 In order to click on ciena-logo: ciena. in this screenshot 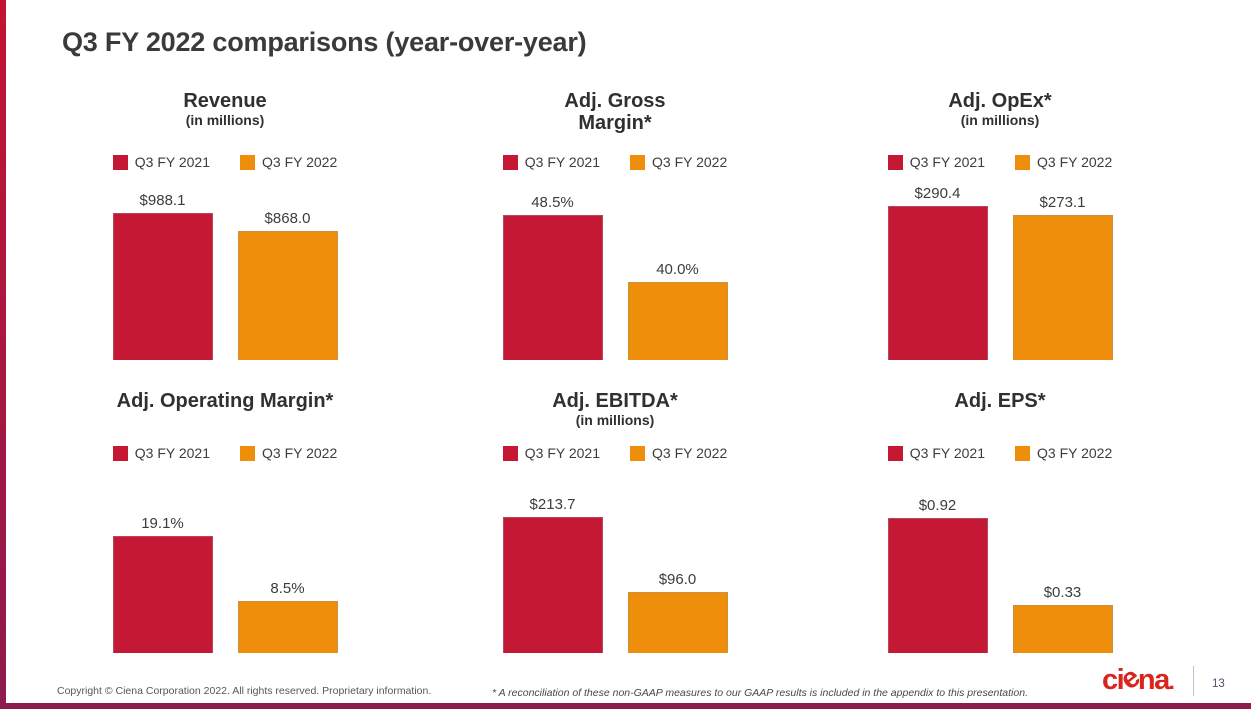, I will do `click(1138, 679)`.